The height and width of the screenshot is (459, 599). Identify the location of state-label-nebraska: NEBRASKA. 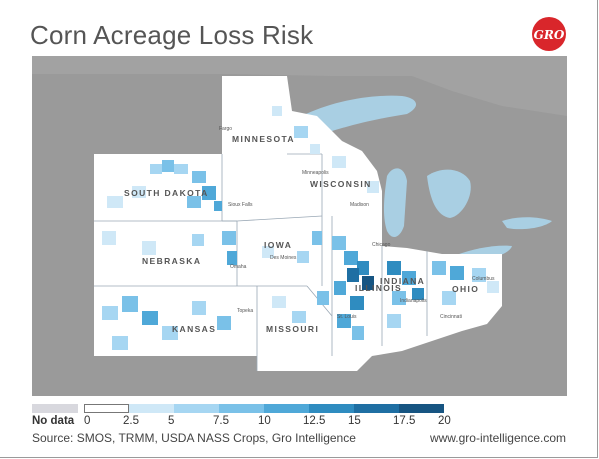
(171, 261).